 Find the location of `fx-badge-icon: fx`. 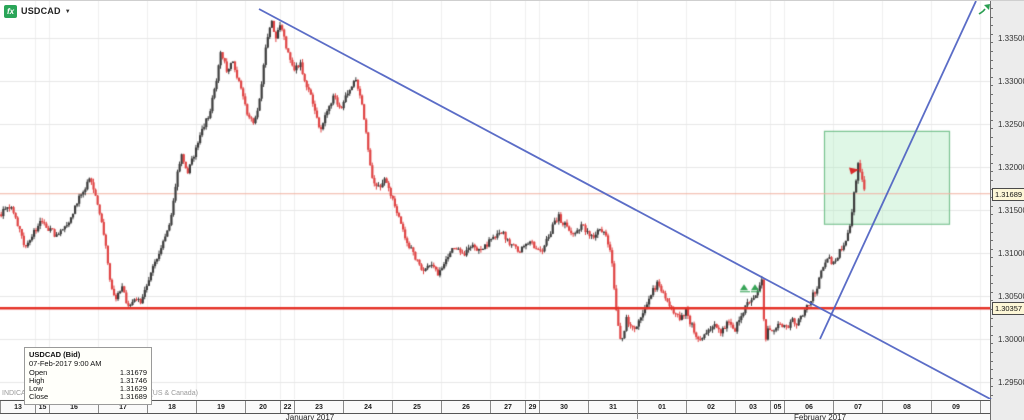

fx-badge-icon: fx is located at coordinates (10, 11).